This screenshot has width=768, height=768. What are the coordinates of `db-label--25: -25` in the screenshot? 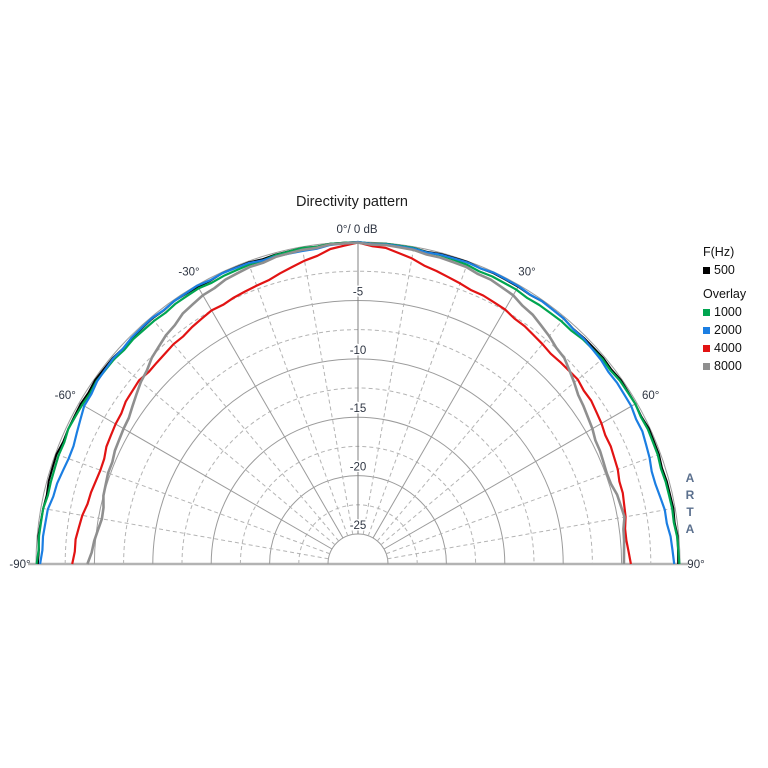 It's located at (358, 526).